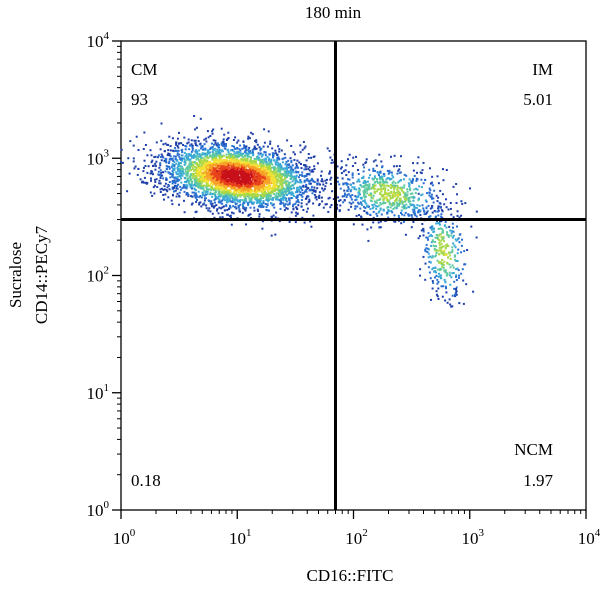  What do you see at coordinates (124, 537) in the screenshot?
I see `x-tick-label: 100` at bounding box center [124, 537].